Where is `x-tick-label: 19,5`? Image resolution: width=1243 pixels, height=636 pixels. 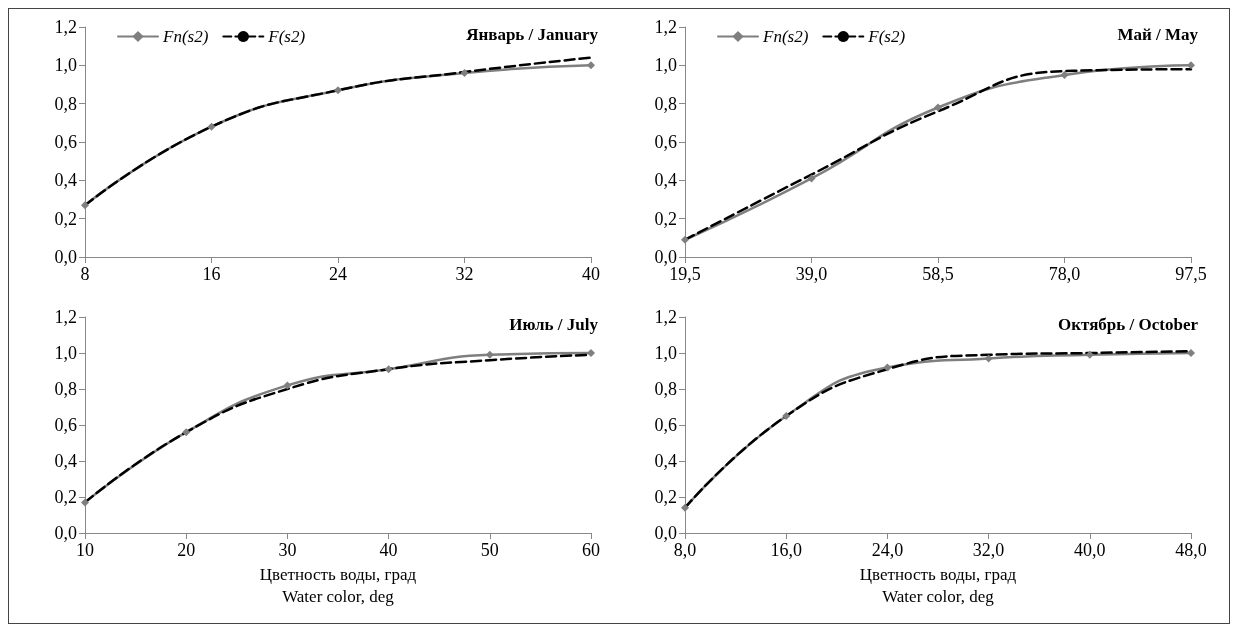
x-tick-label: 19,5 is located at coordinates (685, 274).